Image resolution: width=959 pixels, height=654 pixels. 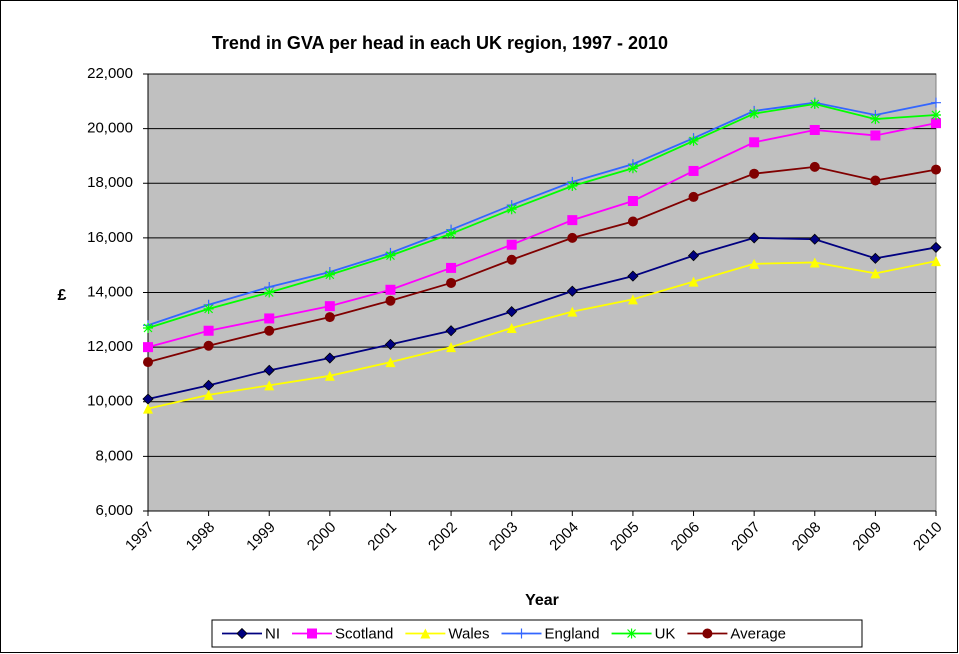 I want to click on y-axis-label: £, so click(x=62, y=295).